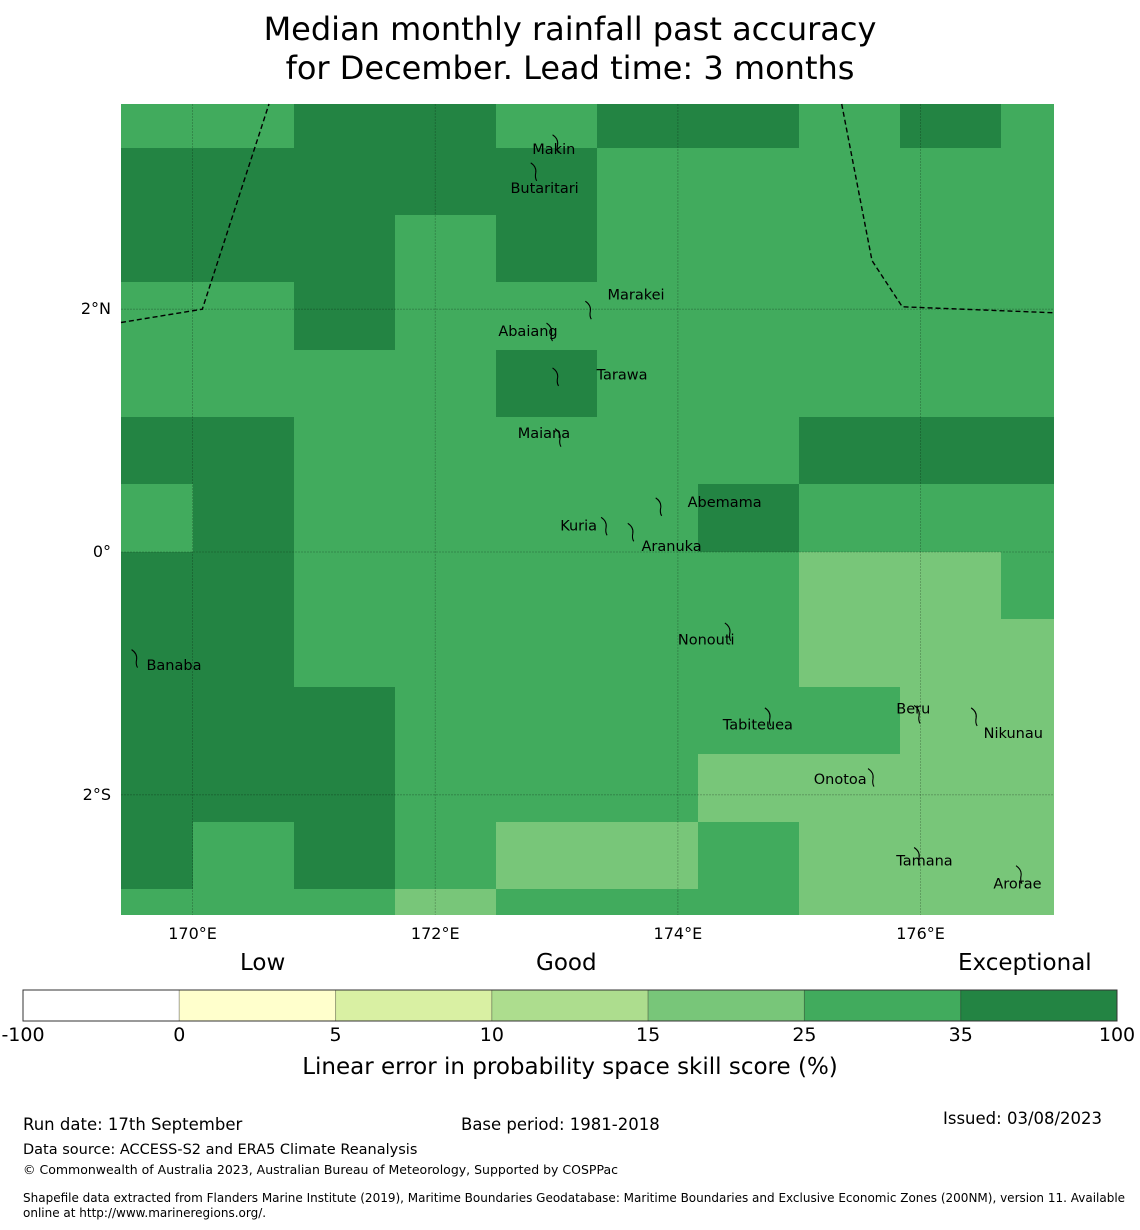 This screenshot has height=1230, width=1140. Describe the element at coordinates (560, 1124) in the screenshot. I see `base-period: Base period: 1981-2018` at that location.